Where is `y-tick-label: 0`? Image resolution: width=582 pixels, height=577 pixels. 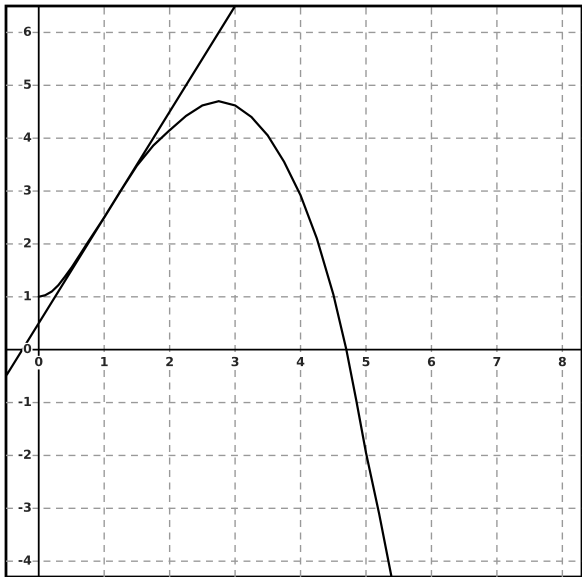 y-tick-label: 0 is located at coordinates (28, 349).